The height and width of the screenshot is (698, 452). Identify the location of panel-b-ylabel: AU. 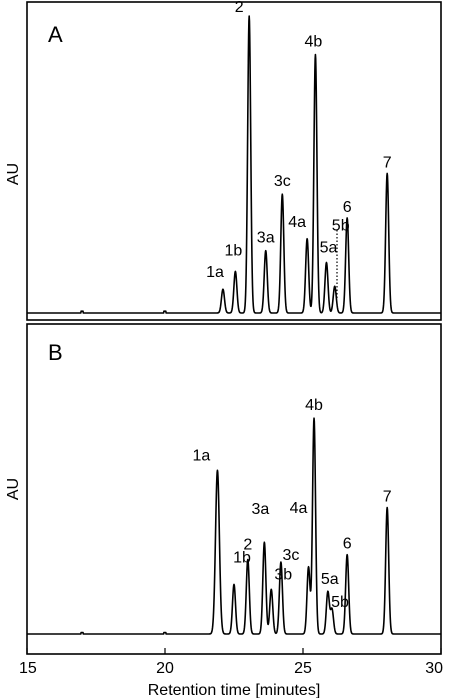
(13, 489).